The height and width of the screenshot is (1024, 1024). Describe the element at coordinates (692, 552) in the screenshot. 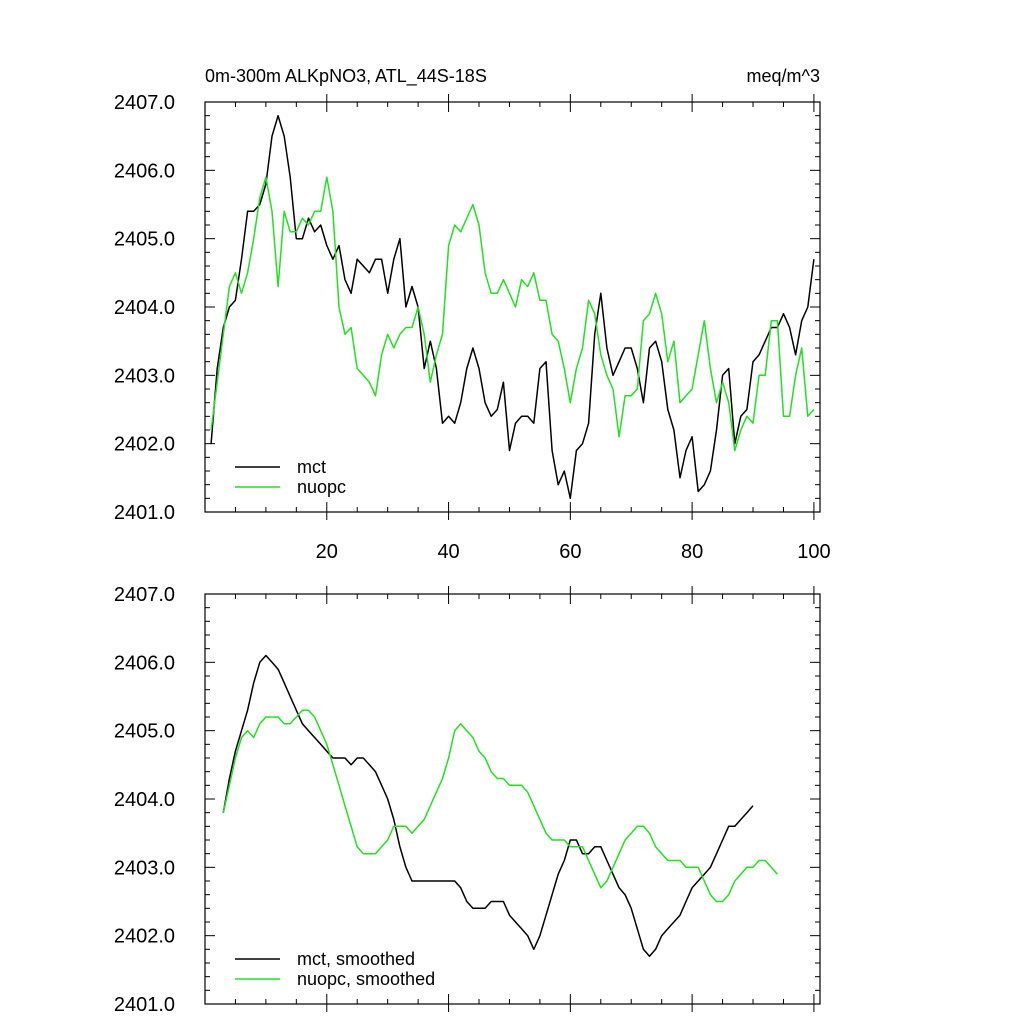

I see `x-tick-label: 80` at that location.